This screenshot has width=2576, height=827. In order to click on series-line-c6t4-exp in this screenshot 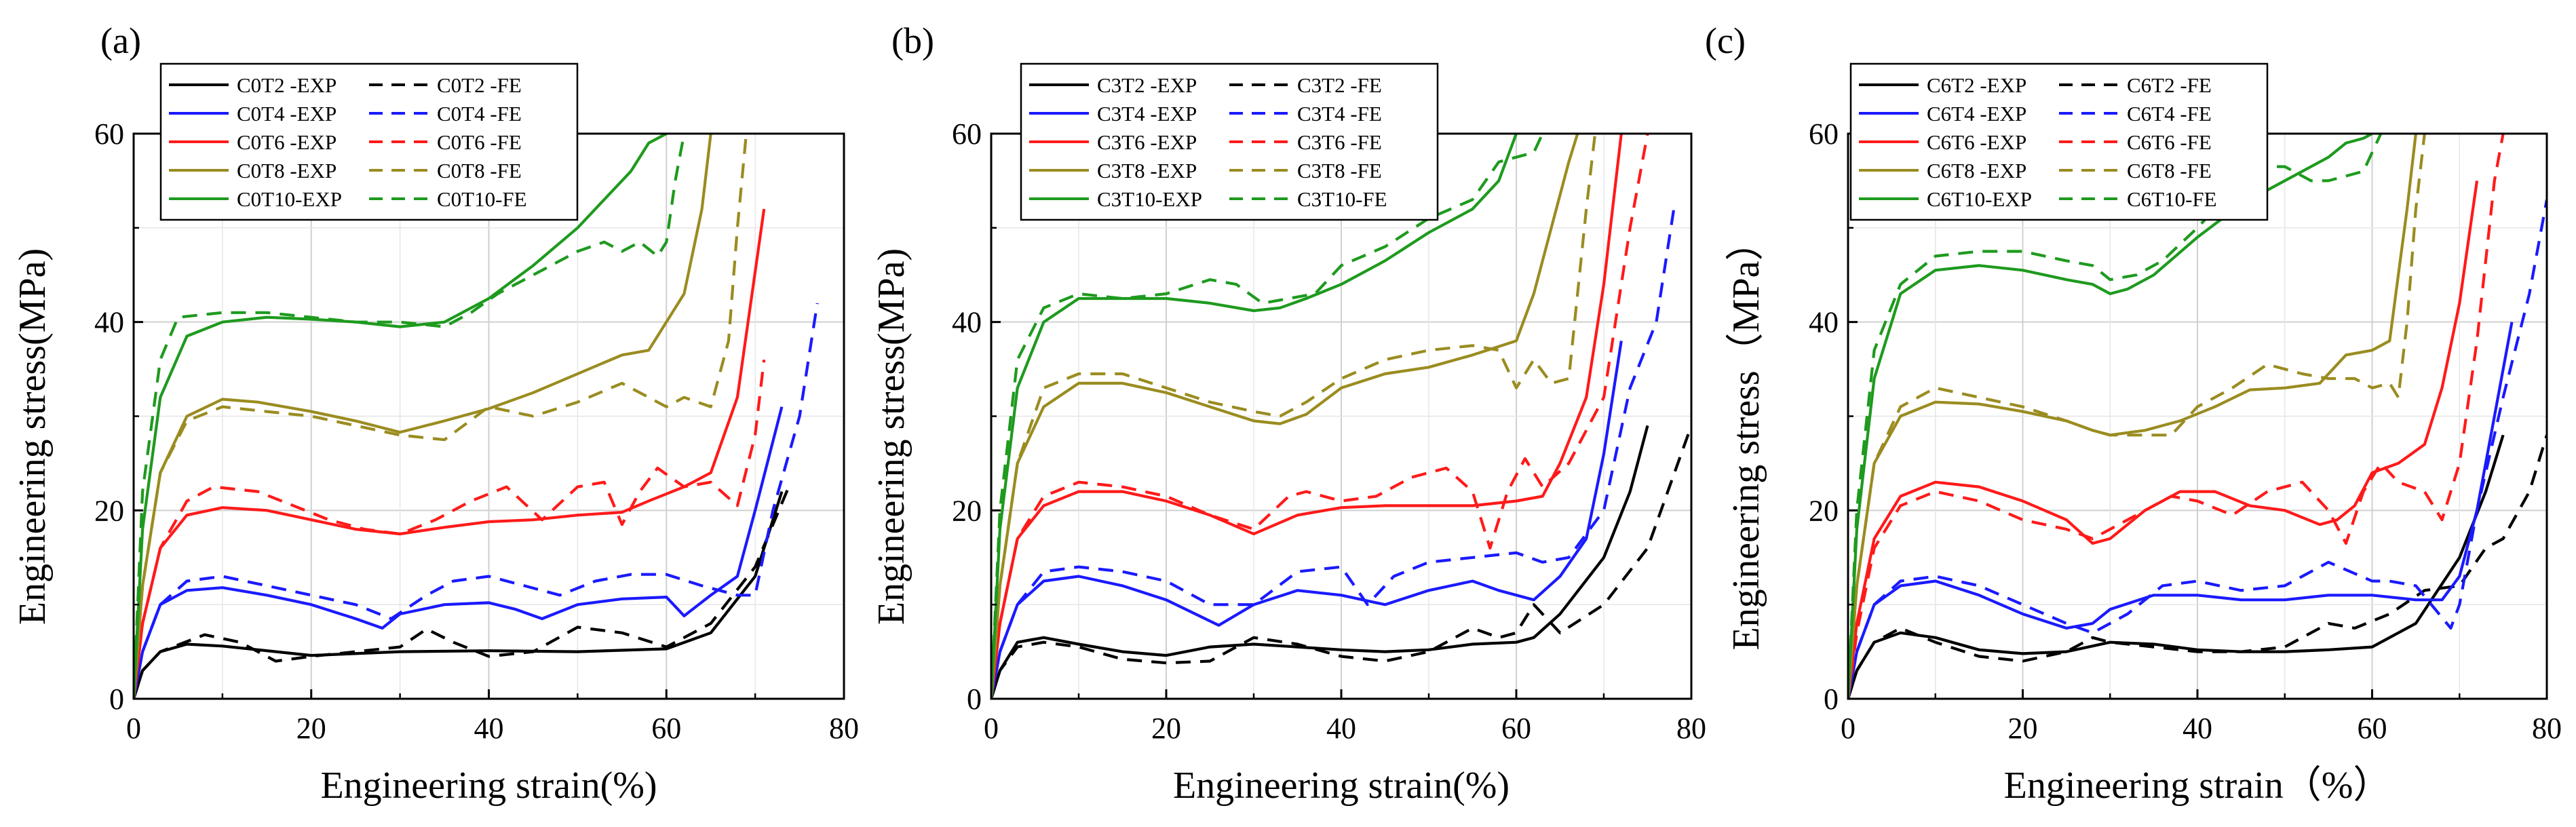, I will do `click(2181, 510)`.